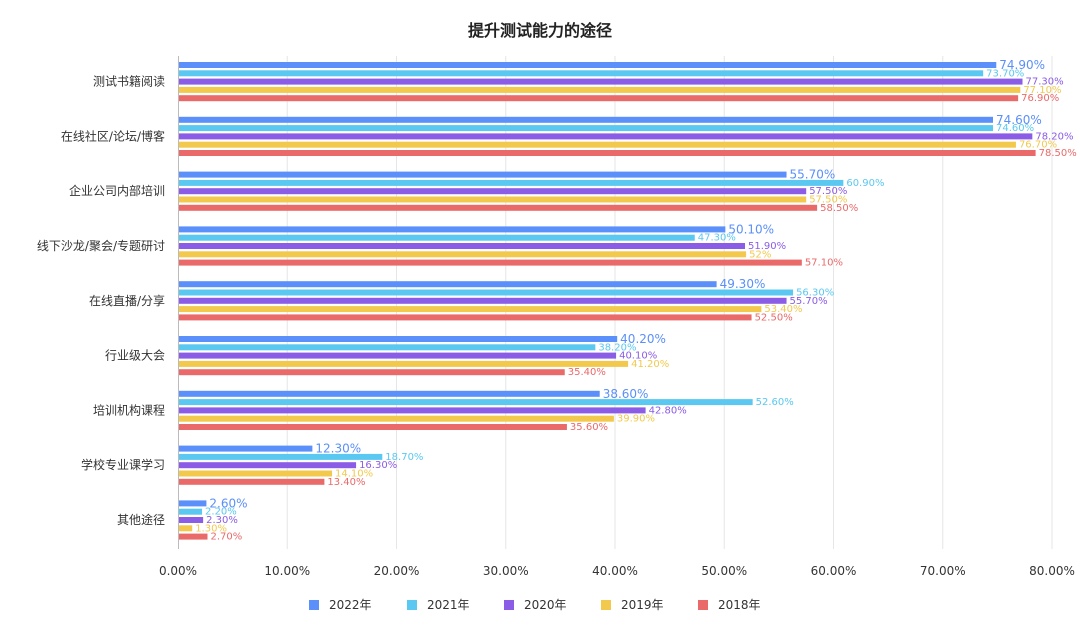  Describe the element at coordinates (717, 238) in the screenshot. I see `data-label: 47.30%` at that location.